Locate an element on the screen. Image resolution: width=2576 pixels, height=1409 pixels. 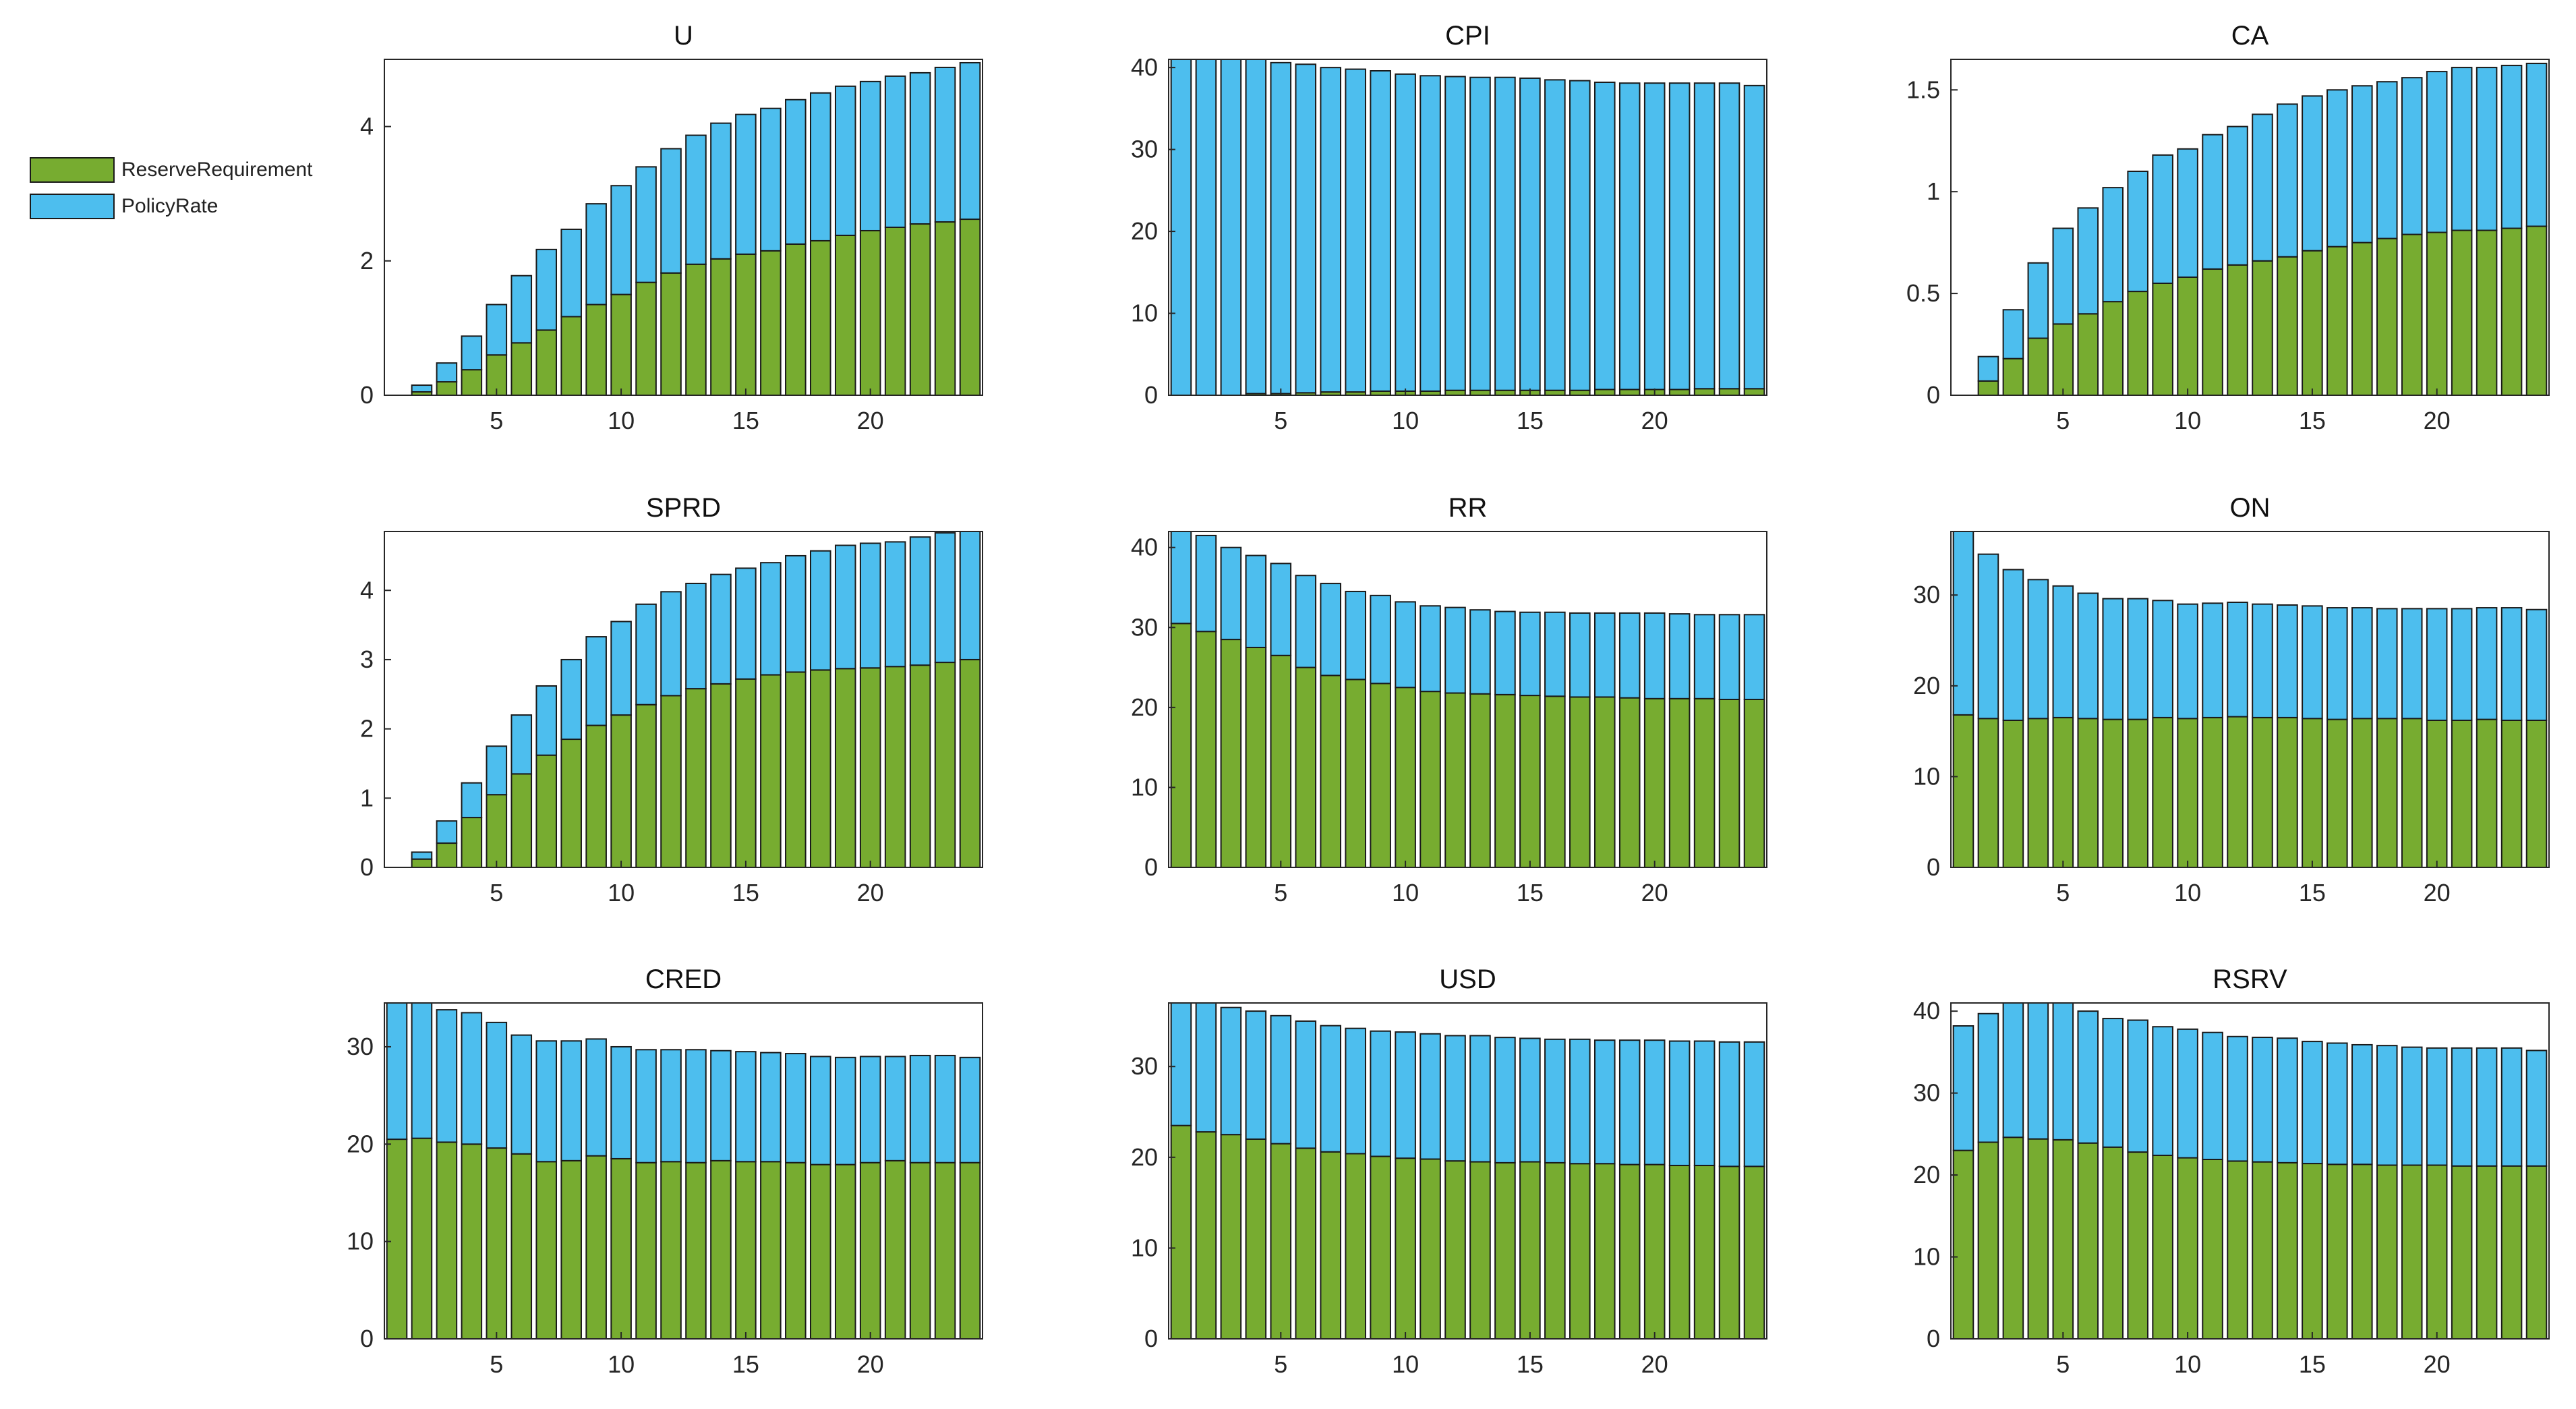
chart-sprd-xtick-label-15: 15 is located at coordinates (746, 893).